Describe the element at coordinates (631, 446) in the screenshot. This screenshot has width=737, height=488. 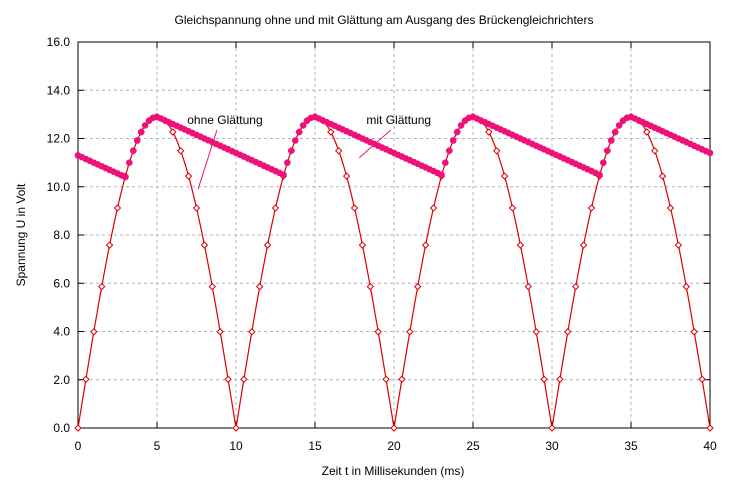
I see `x-tick-label: 35` at that location.